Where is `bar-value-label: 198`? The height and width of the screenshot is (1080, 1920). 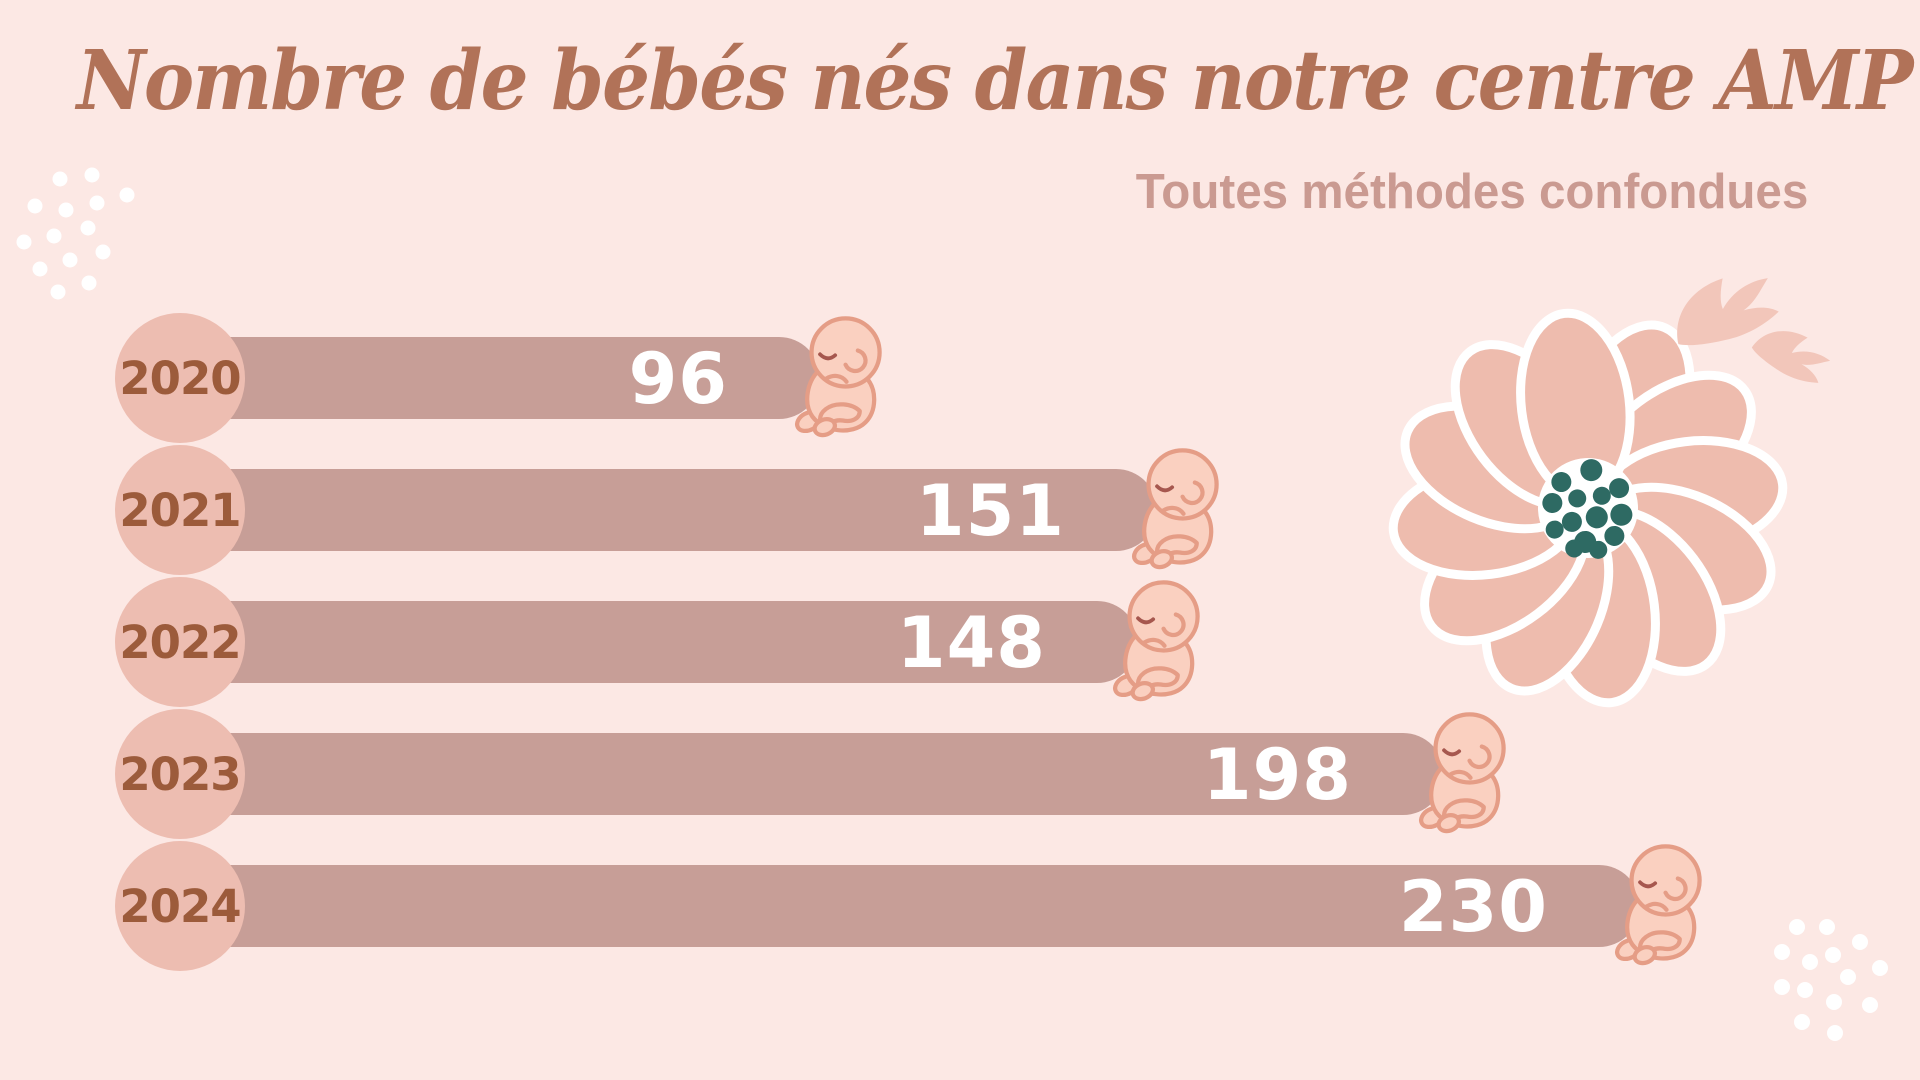 bar-value-label: 198 is located at coordinates (1277, 775).